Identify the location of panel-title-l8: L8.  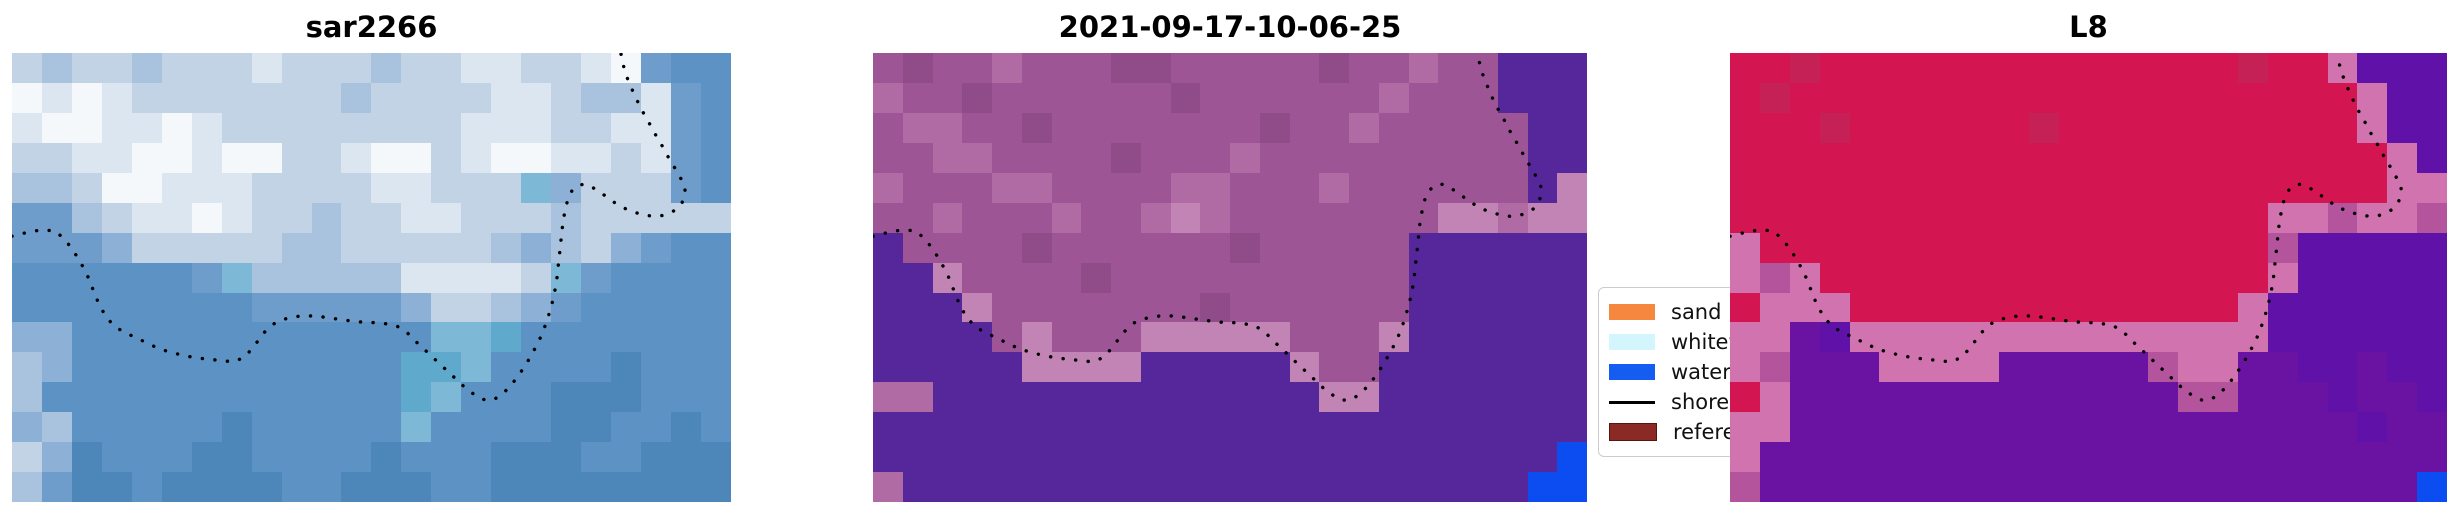
(2088, 27).